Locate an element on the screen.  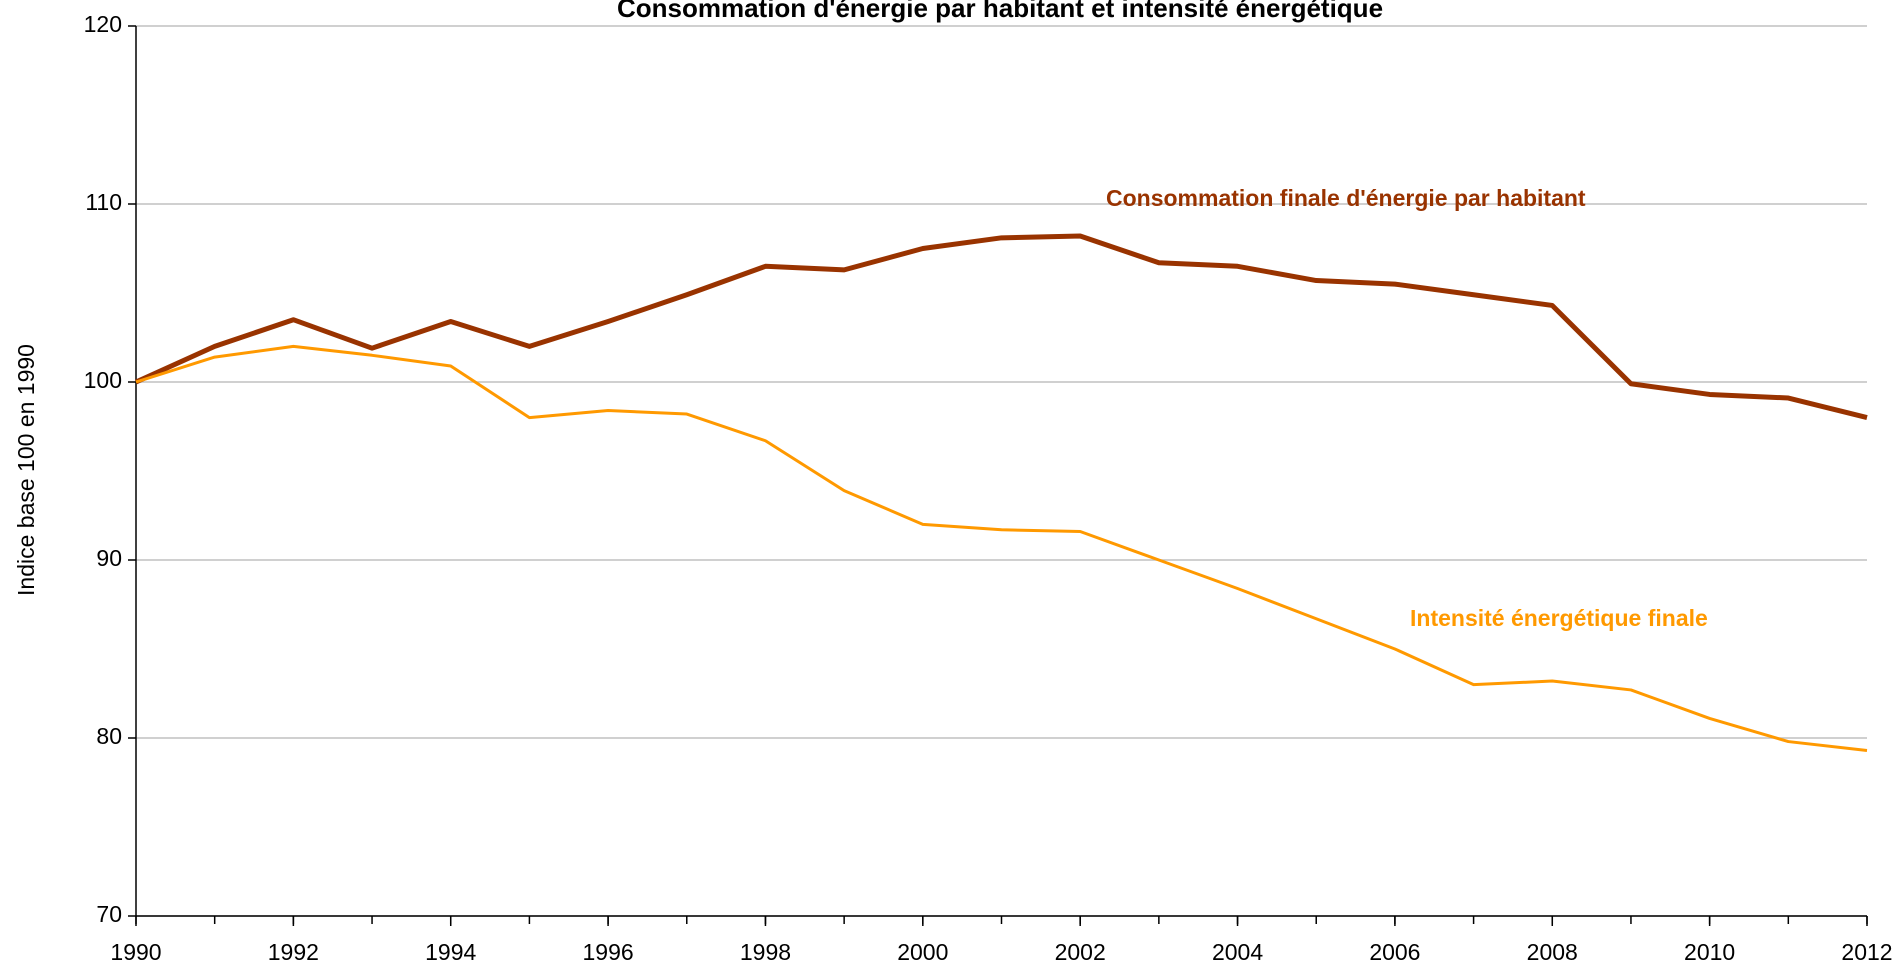
x-tick-label: 1994 is located at coordinates (450, 952).